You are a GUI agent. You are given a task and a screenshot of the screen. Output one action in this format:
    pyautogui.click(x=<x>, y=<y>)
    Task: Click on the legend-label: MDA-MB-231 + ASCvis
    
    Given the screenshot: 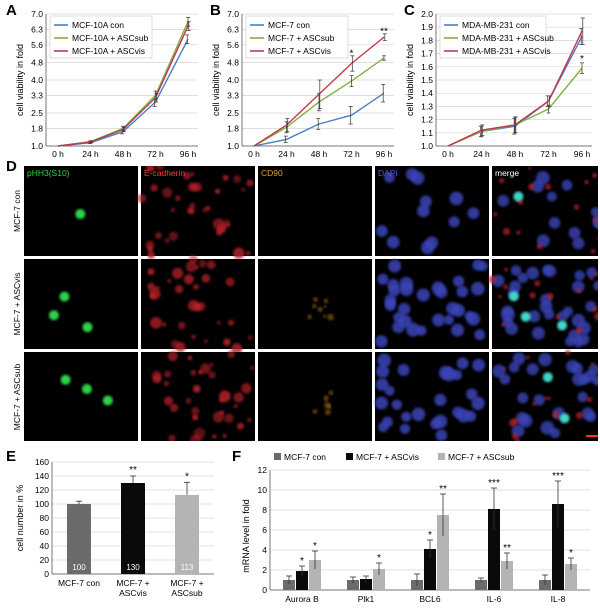 What is the action you would take?
    pyautogui.click(x=506, y=51)
    